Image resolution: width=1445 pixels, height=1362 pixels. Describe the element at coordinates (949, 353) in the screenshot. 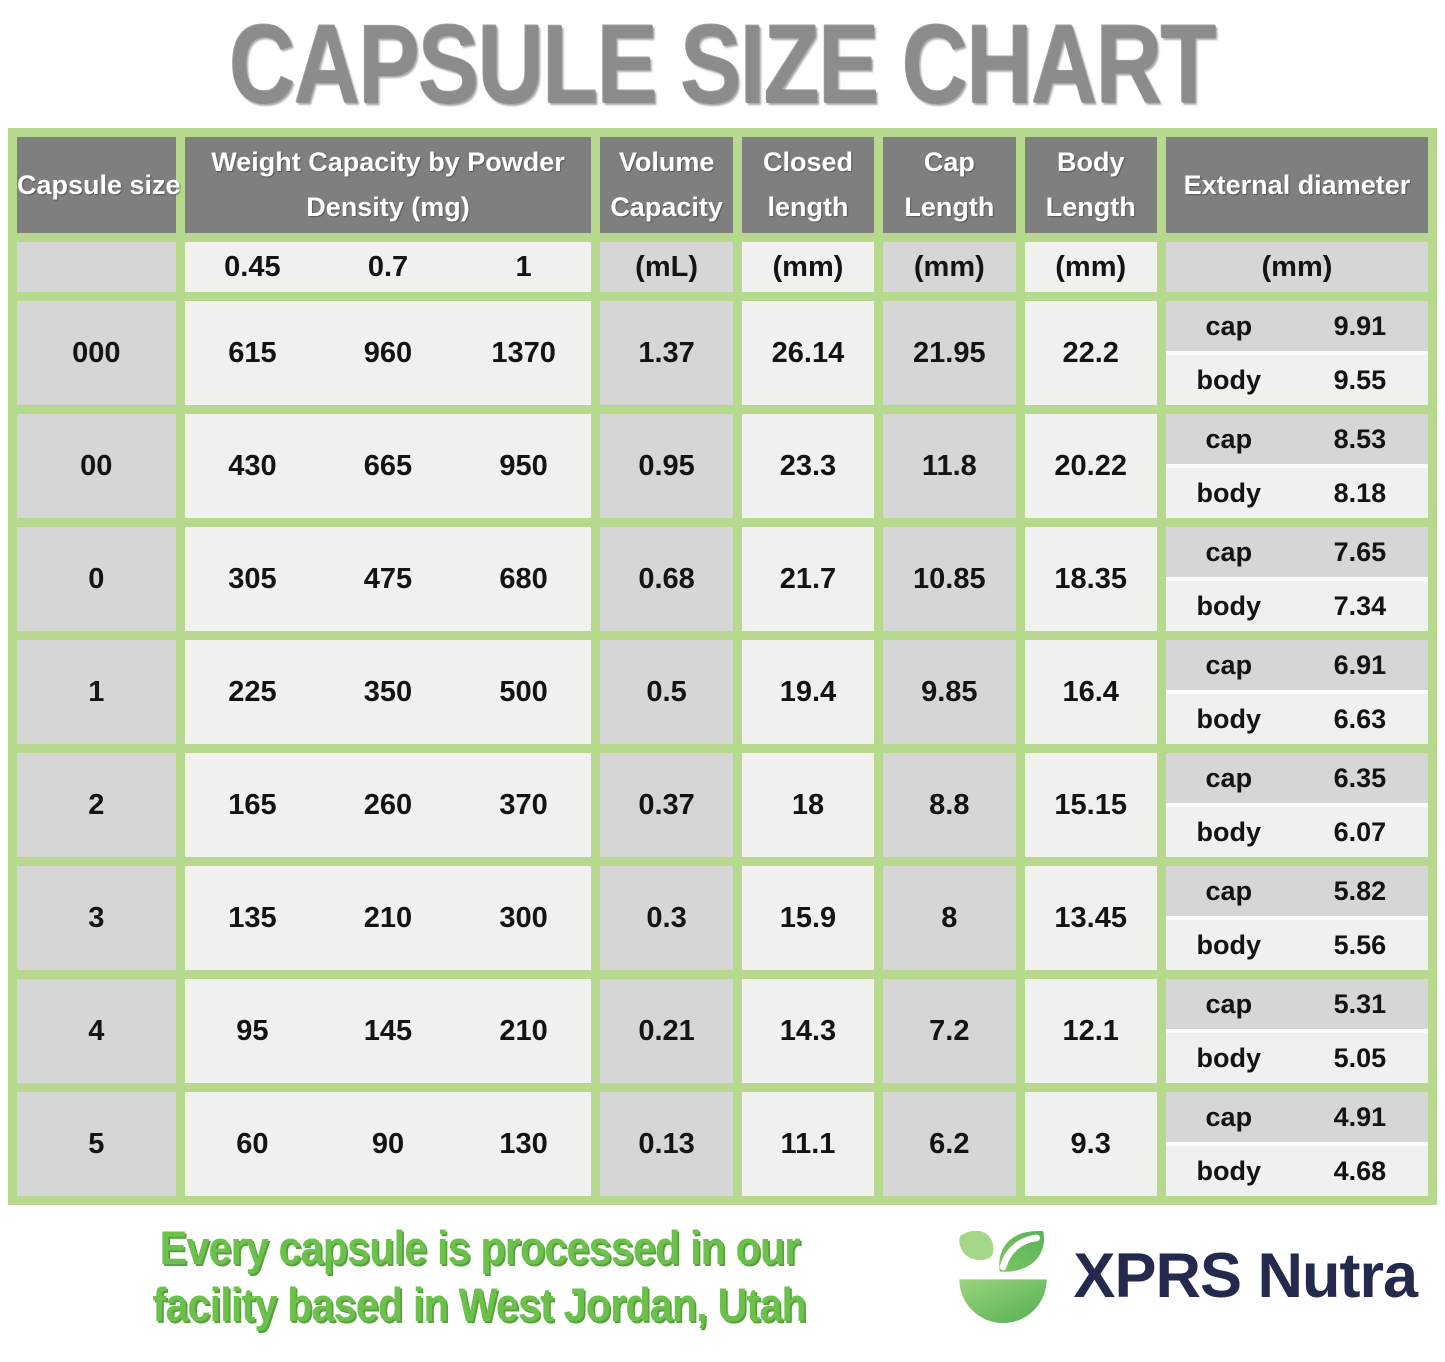

I see `cell-cap-length: 21.95` at that location.